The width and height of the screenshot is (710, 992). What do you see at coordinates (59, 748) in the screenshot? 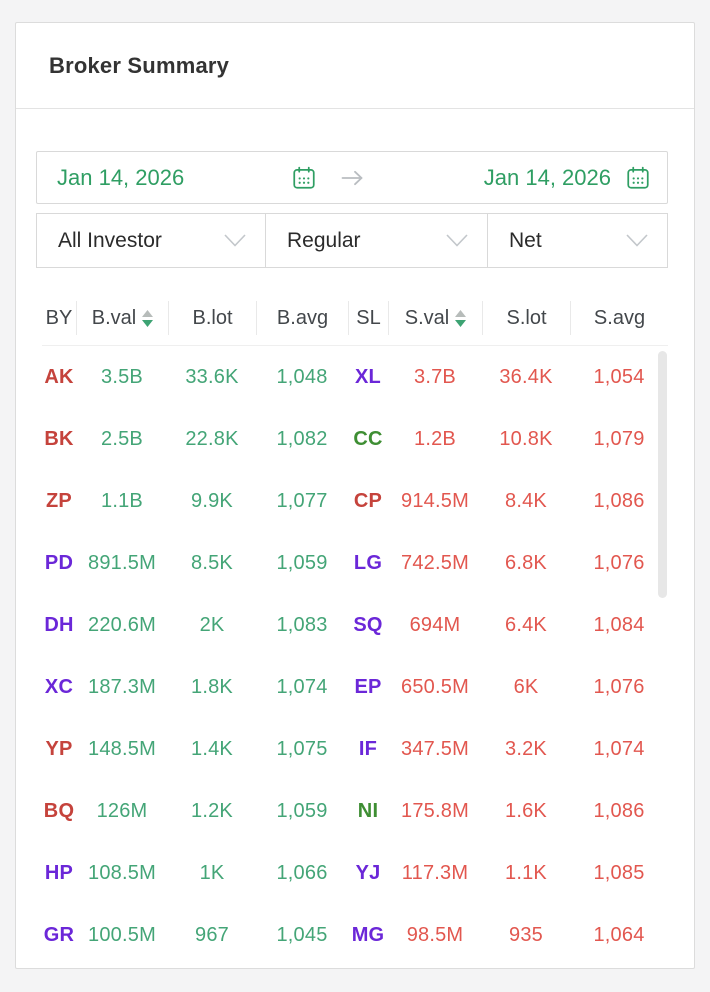
I see `buy-broker-code: YP` at bounding box center [59, 748].